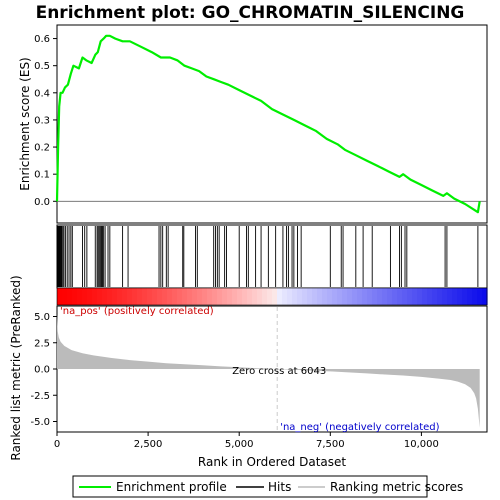 The width and height of the screenshot is (500, 500). What do you see at coordinates (42, 93) in the screenshot?
I see `es-y-tick-label: 0.4` at bounding box center [42, 93].